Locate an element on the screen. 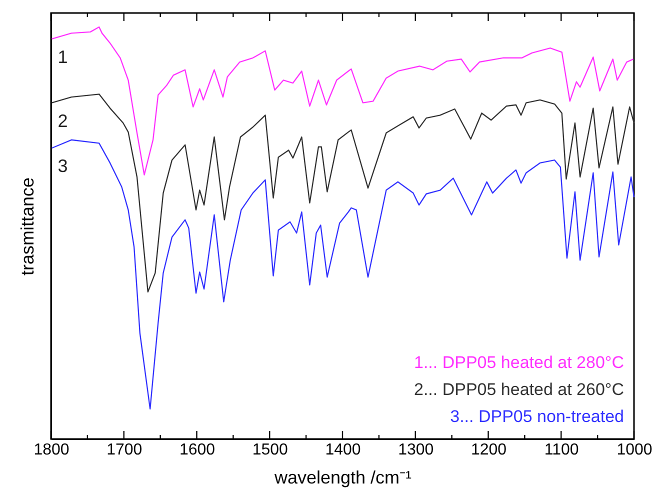 The height and width of the screenshot is (501, 656). x-tick-label: 1300 is located at coordinates (416, 450).